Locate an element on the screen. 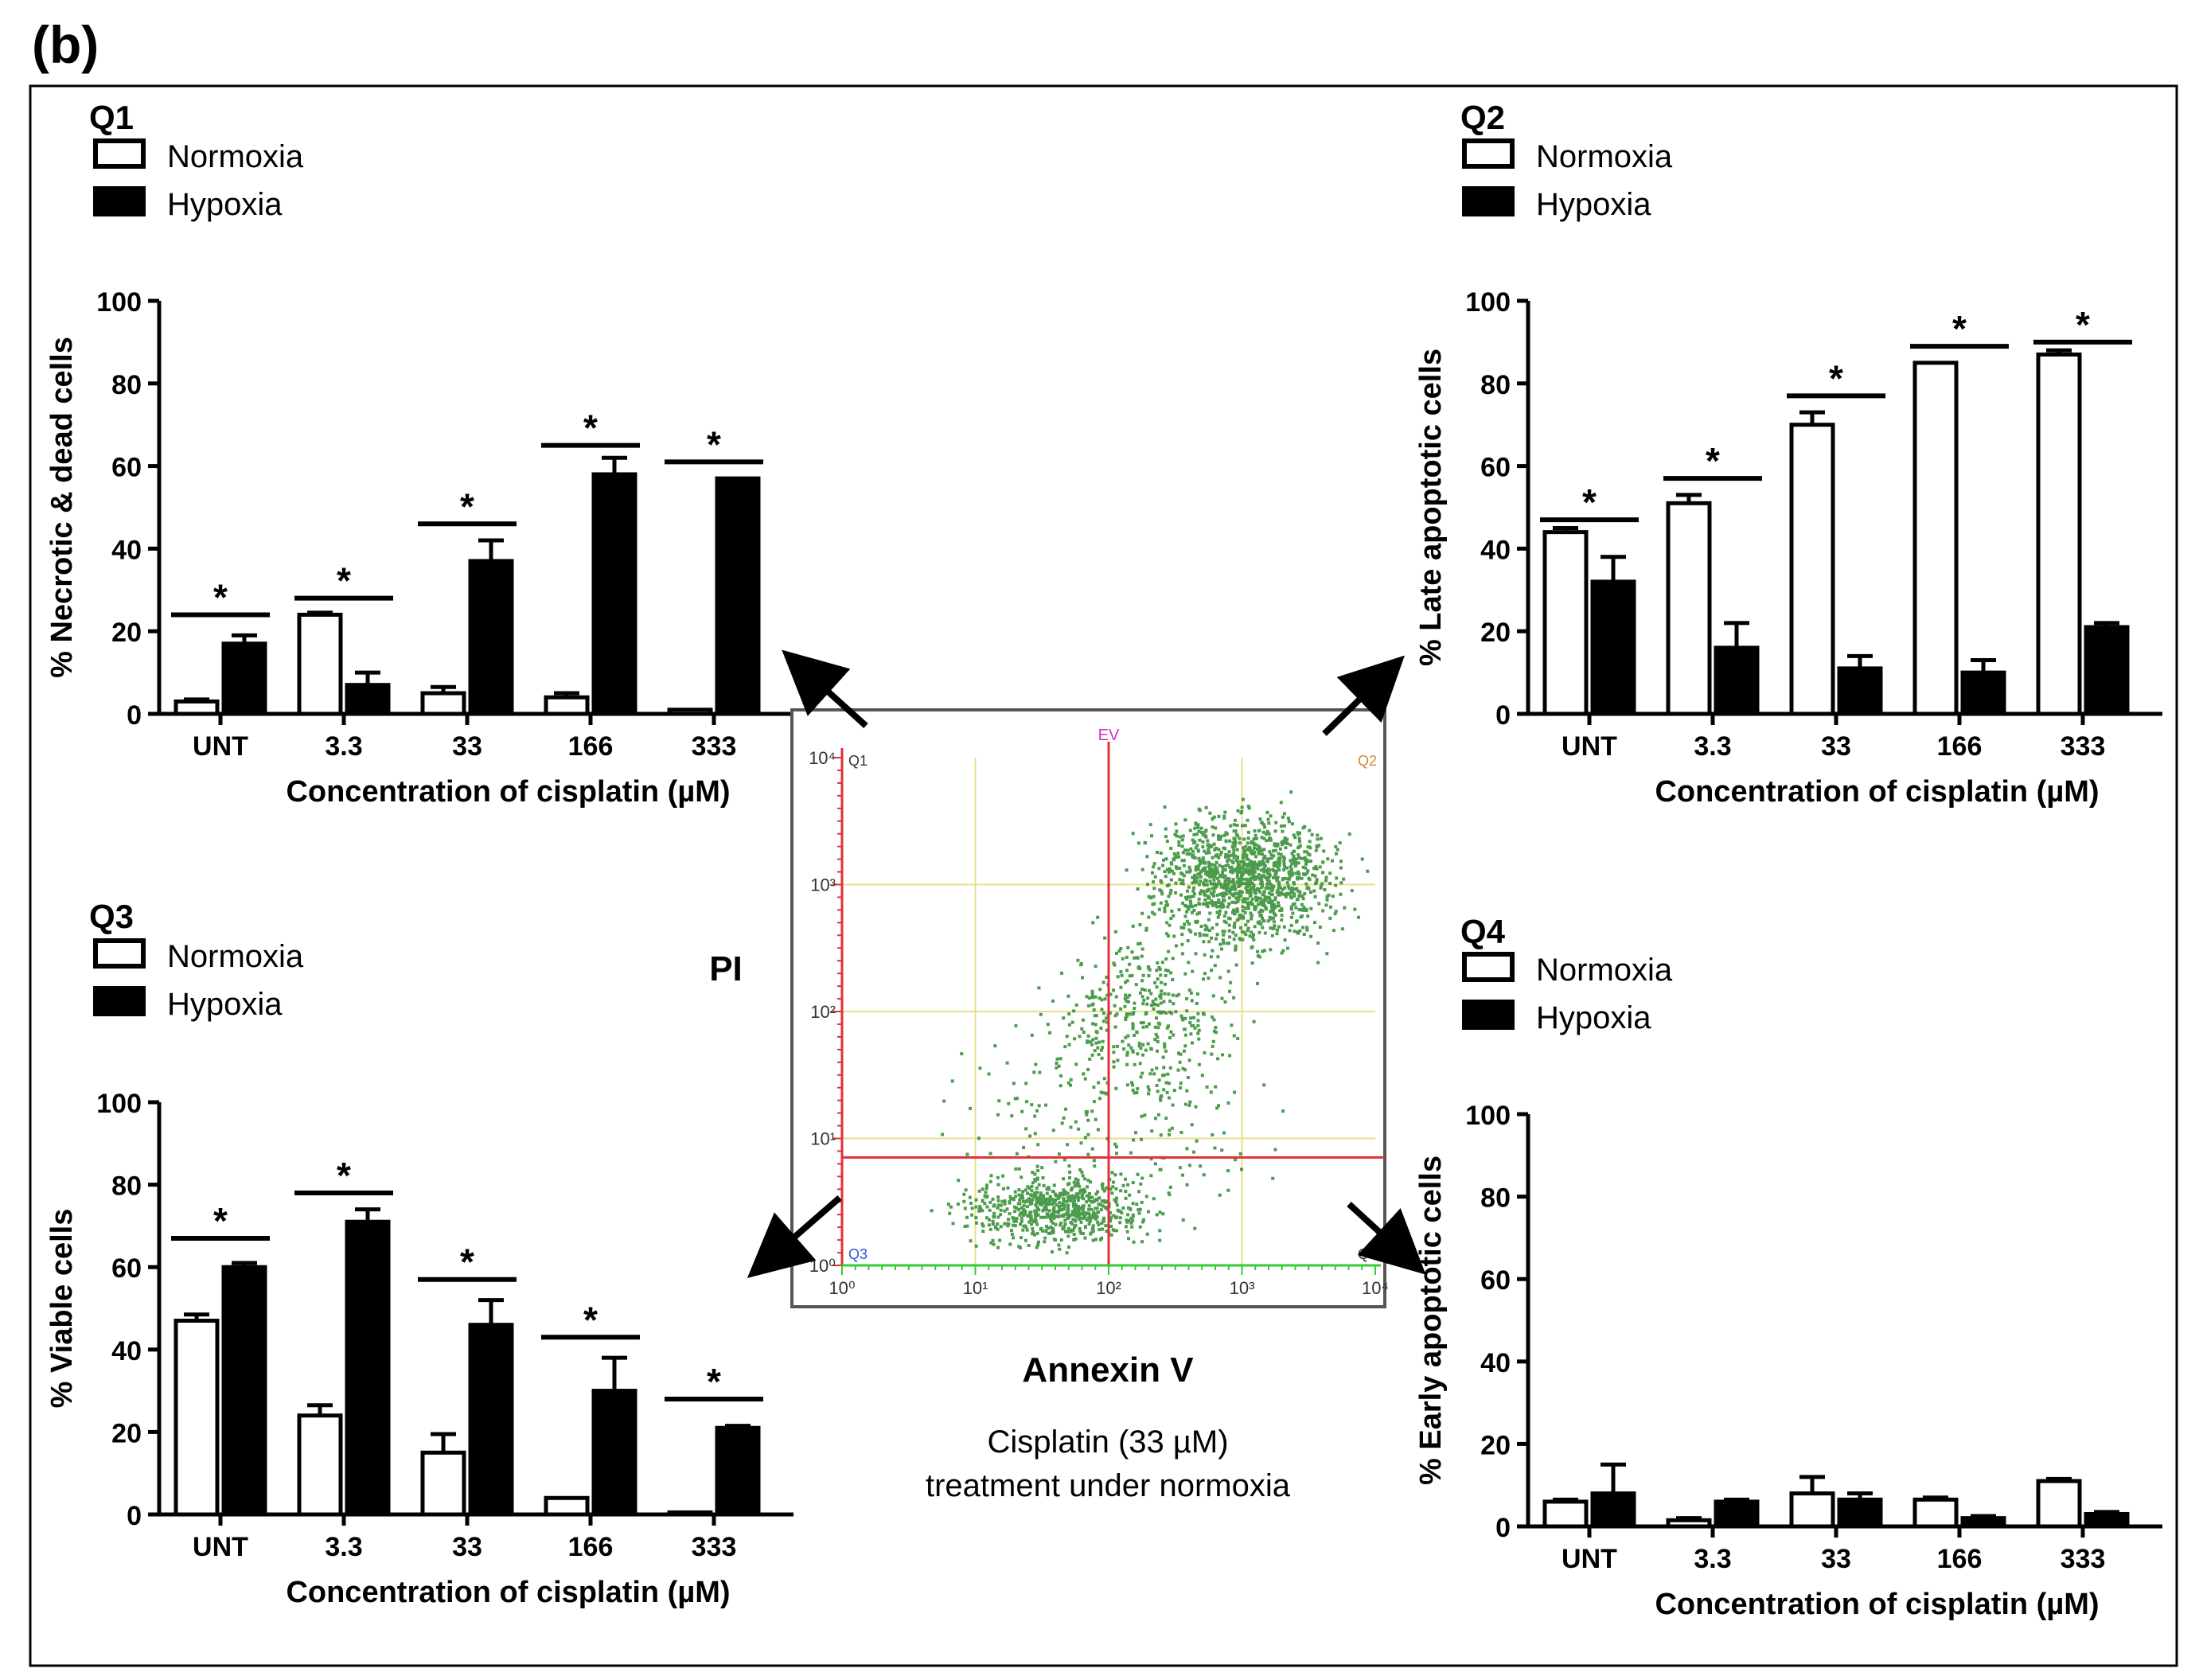 The image size is (2199, 1680). flow-x-tick-label: 10³ is located at coordinates (1242, 1288).